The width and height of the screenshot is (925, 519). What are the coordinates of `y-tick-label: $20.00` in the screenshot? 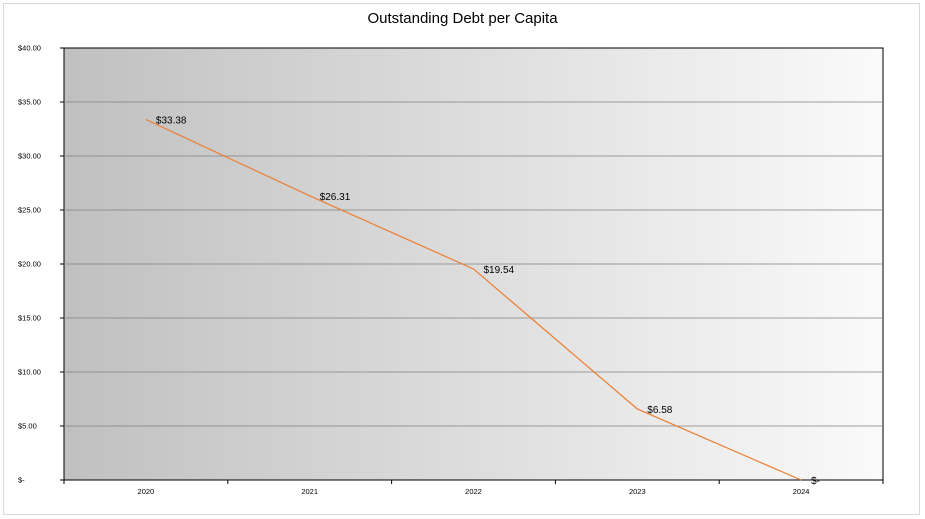 It's located at (29, 264).